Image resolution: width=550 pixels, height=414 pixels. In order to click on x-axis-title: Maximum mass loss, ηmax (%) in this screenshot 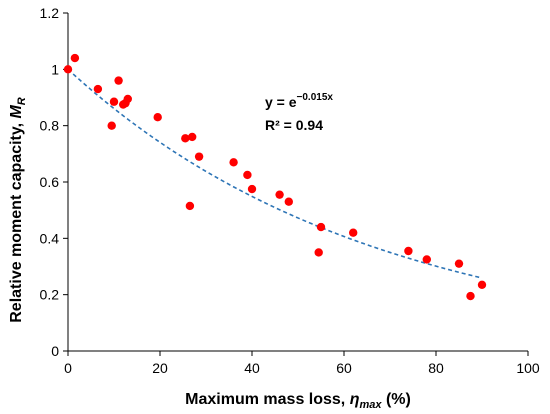, I will do `click(298, 401)`.